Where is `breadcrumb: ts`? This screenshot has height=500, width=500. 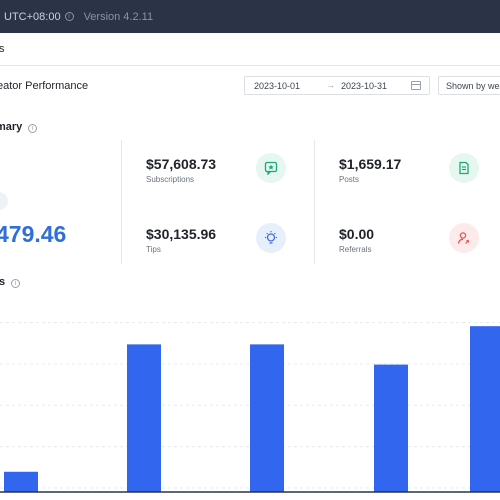 breadcrumb: ts is located at coordinates (250, 49).